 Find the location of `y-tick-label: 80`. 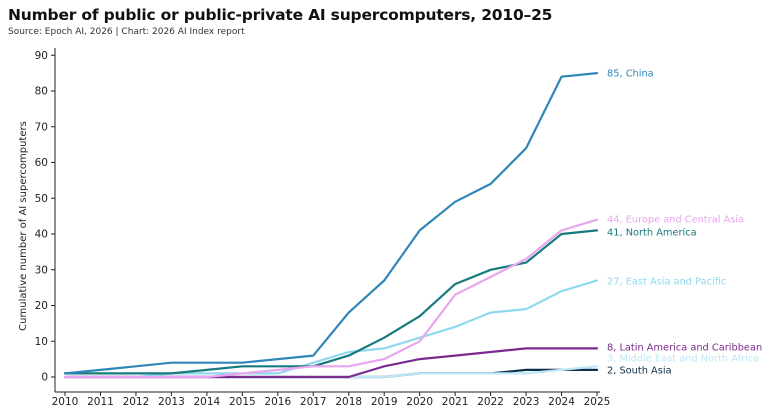

y-tick-label: 80 is located at coordinates (41, 92).